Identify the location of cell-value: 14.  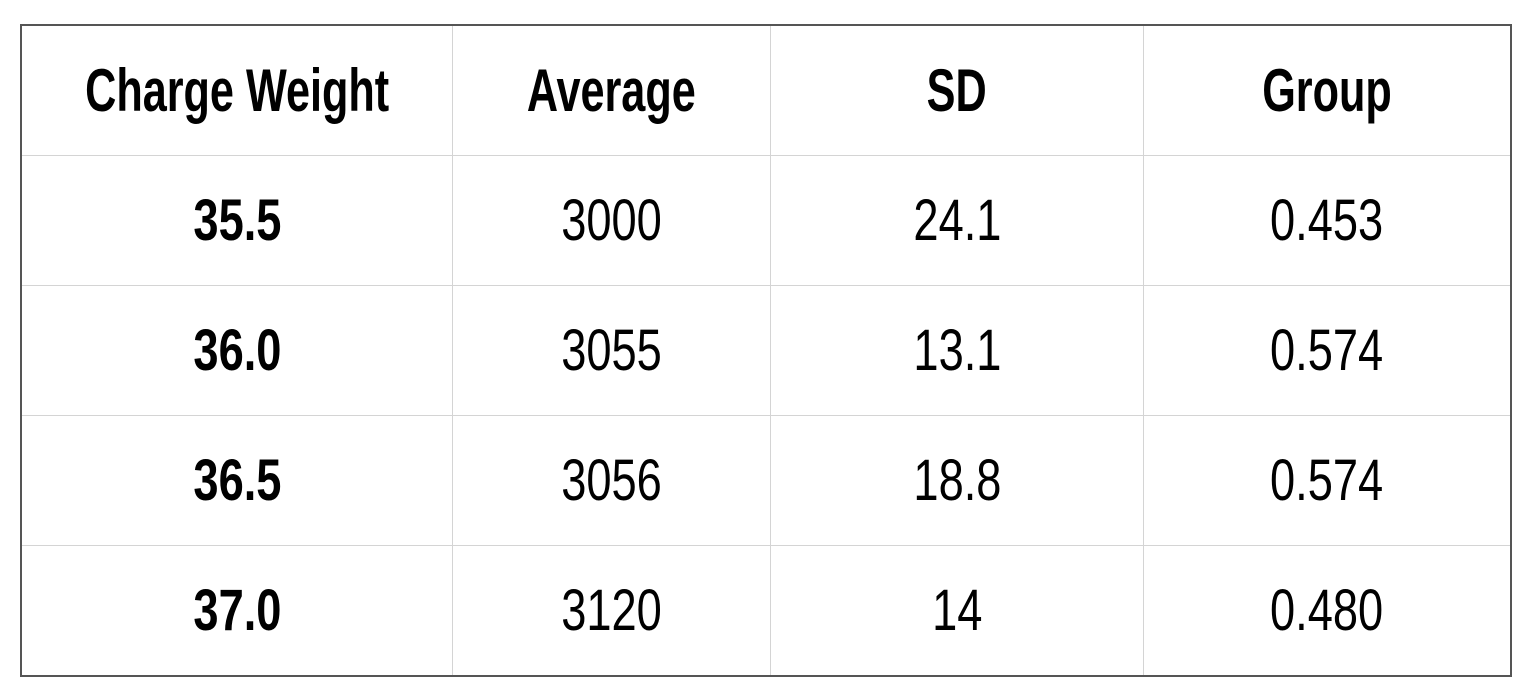
(957, 610).